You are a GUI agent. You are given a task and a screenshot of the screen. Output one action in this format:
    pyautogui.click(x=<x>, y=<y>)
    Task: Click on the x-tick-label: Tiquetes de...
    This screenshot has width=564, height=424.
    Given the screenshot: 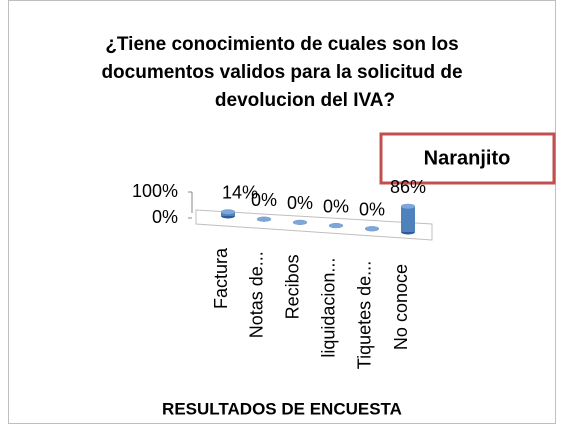 What is the action you would take?
    pyautogui.click(x=365, y=315)
    